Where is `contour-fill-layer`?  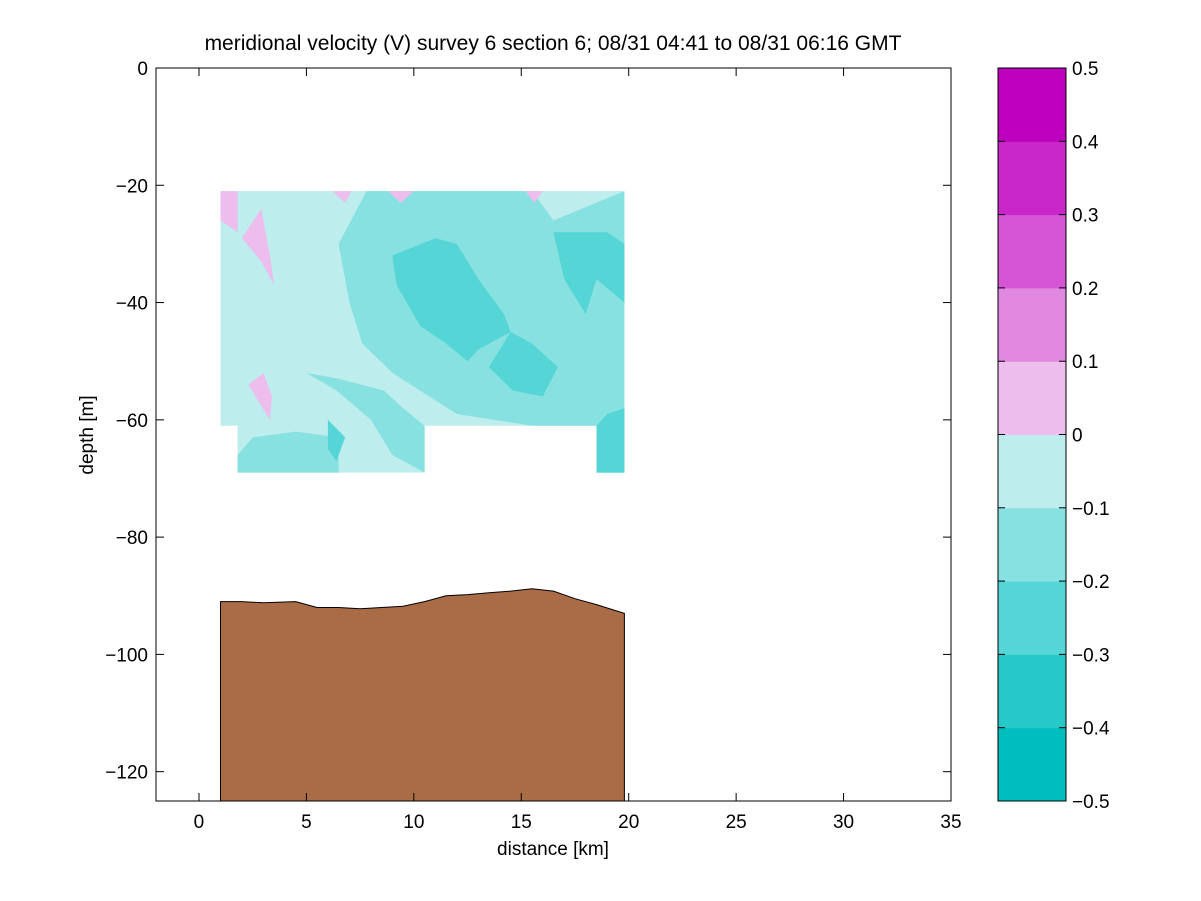
contour-fill-layer is located at coordinates (422, 332).